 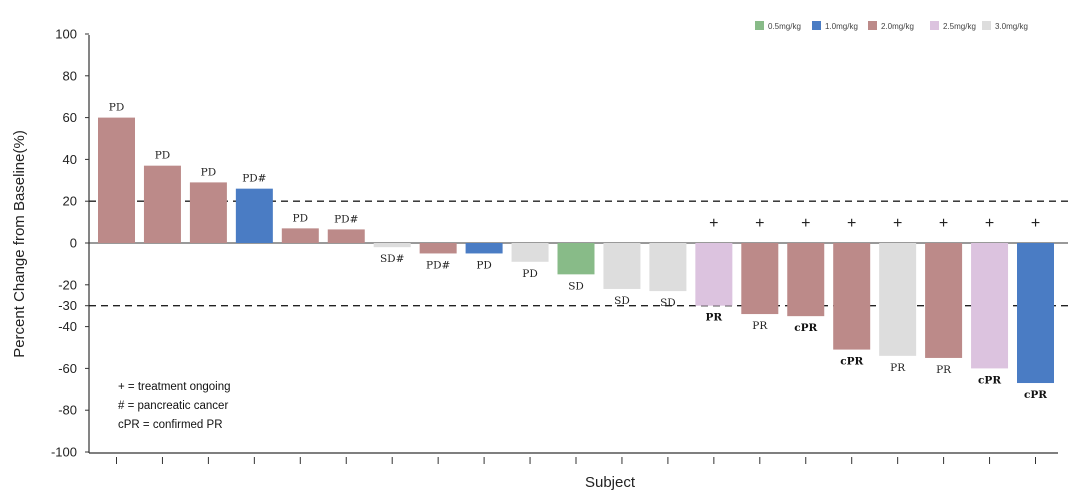 What do you see at coordinates (959, 26) in the screenshot?
I see `legend-label: 2.5mg/kg` at bounding box center [959, 26].